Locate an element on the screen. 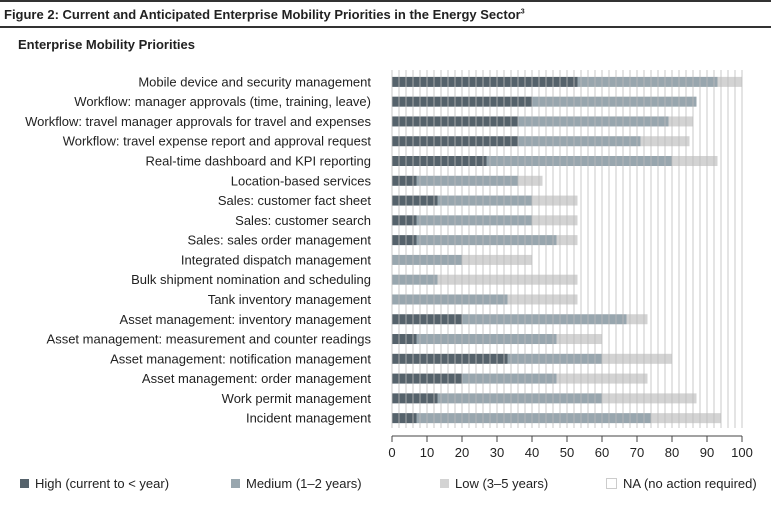 This screenshot has height=506, width=771. x-tick-label-40: 40 is located at coordinates (532, 452).